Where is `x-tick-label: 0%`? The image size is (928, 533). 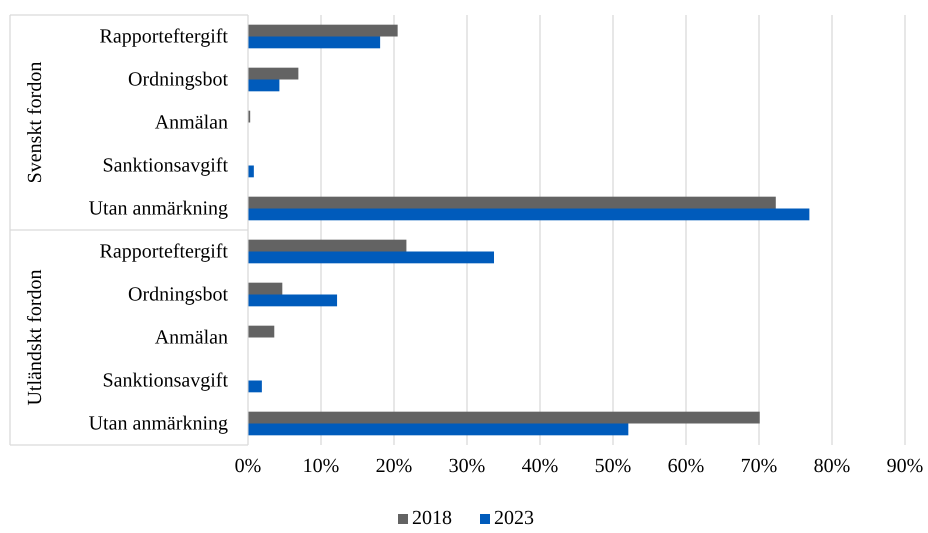 x-tick-label: 0% is located at coordinates (248, 466).